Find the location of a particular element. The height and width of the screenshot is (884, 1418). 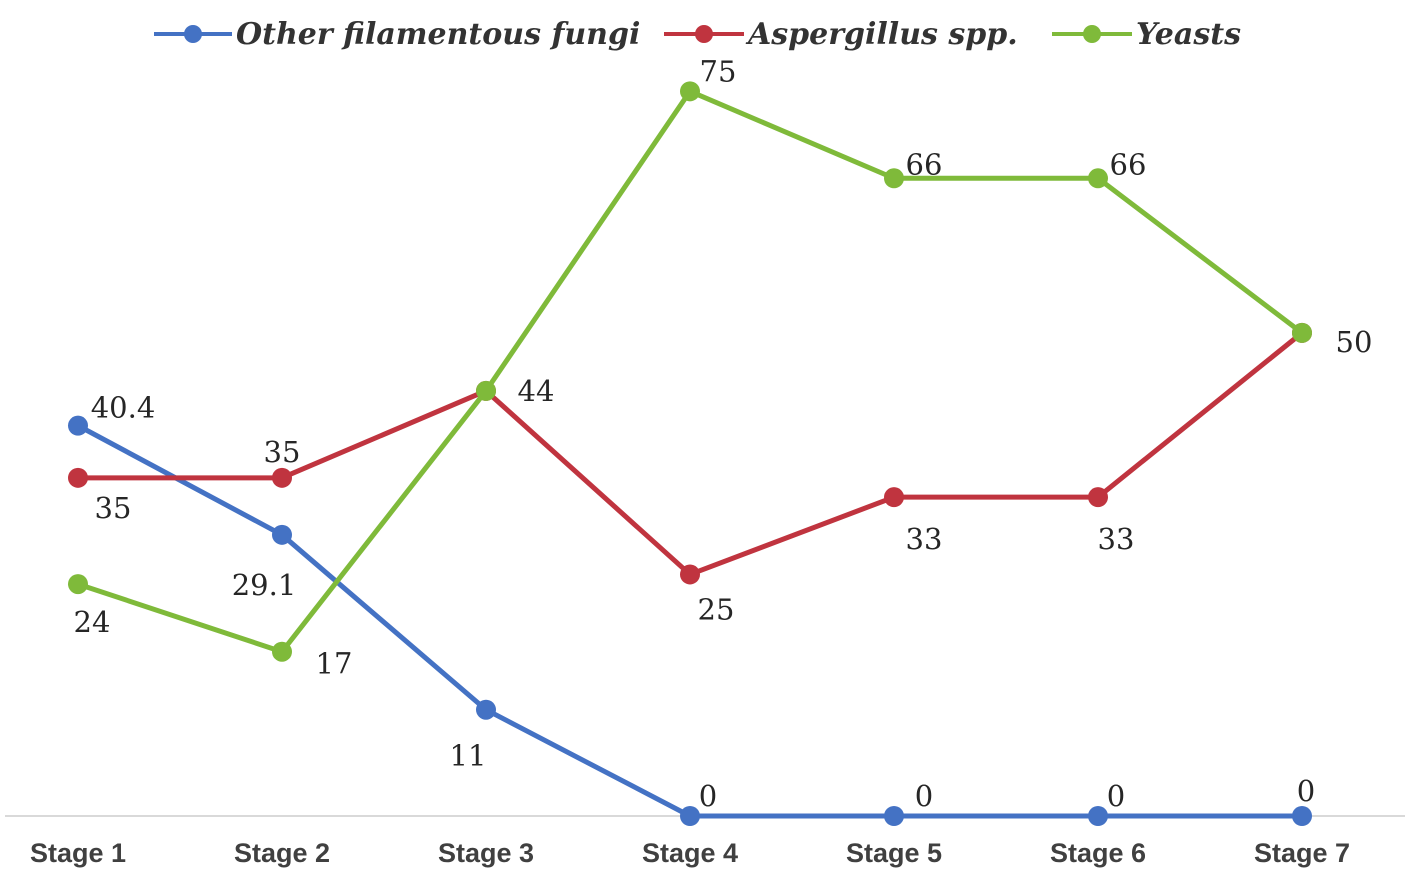

data-label: 75 is located at coordinates (718, 71).